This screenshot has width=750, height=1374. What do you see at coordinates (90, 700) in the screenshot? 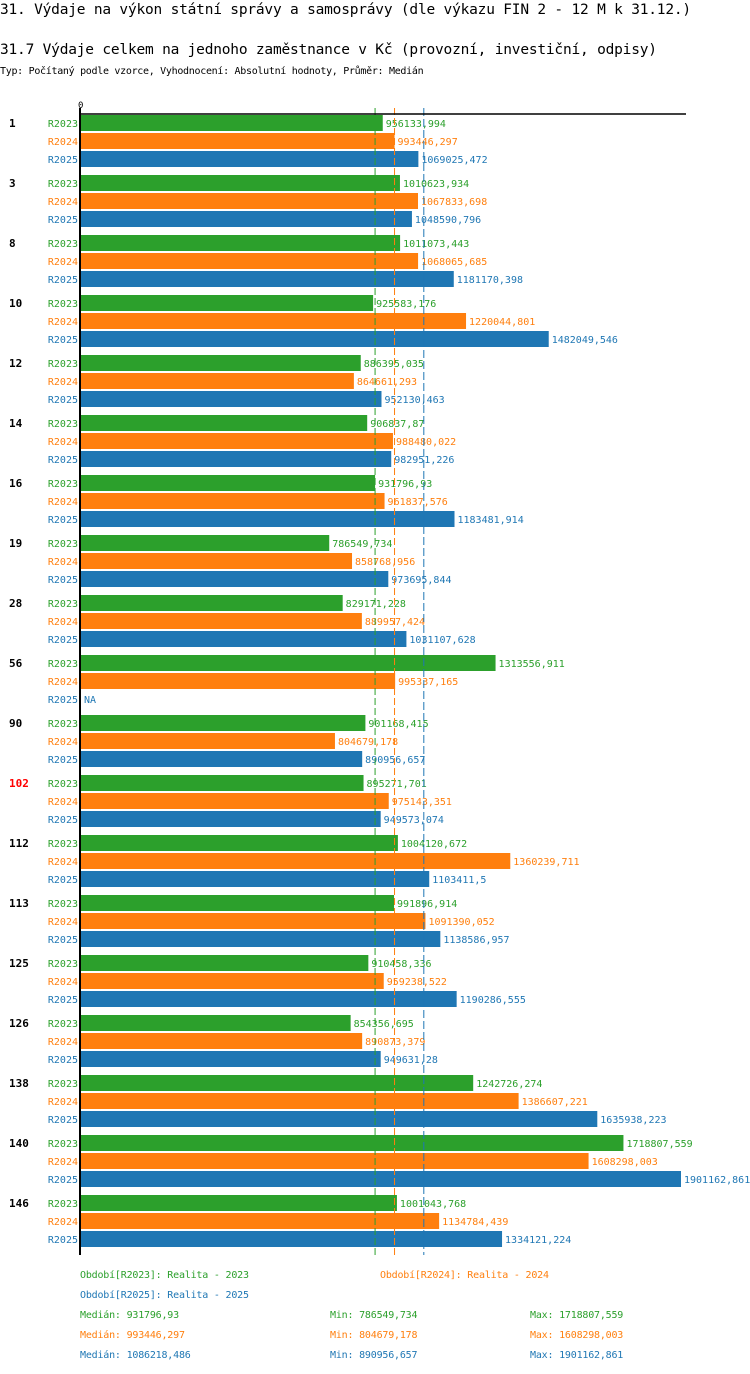
I see `value-label: NA` at bounding box center [90, 700].